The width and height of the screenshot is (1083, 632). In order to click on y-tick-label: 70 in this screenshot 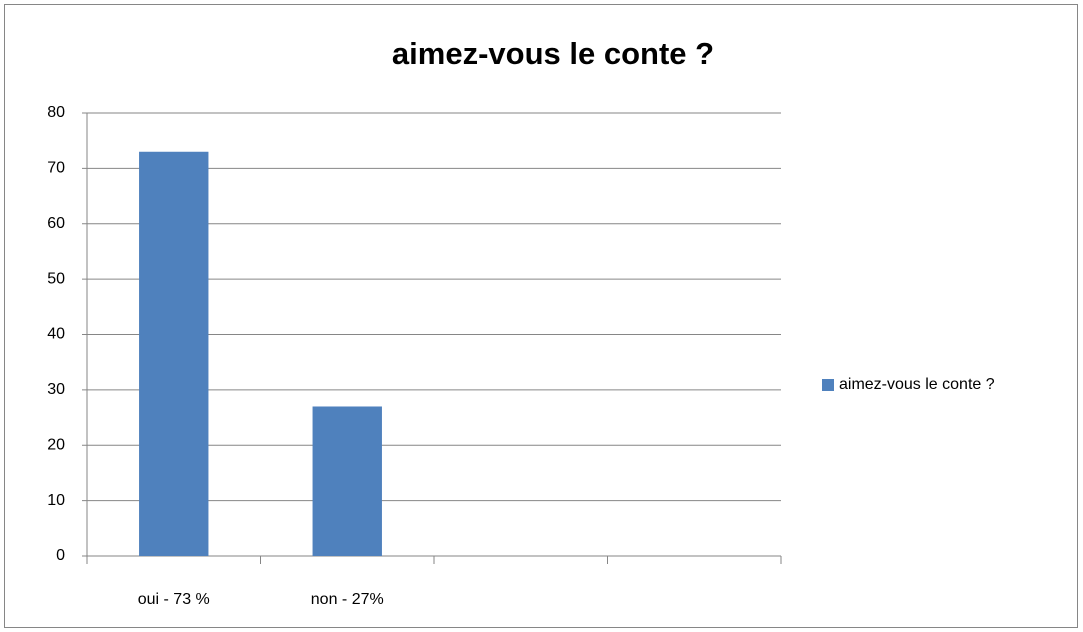, I will do `click(56, 168)`.